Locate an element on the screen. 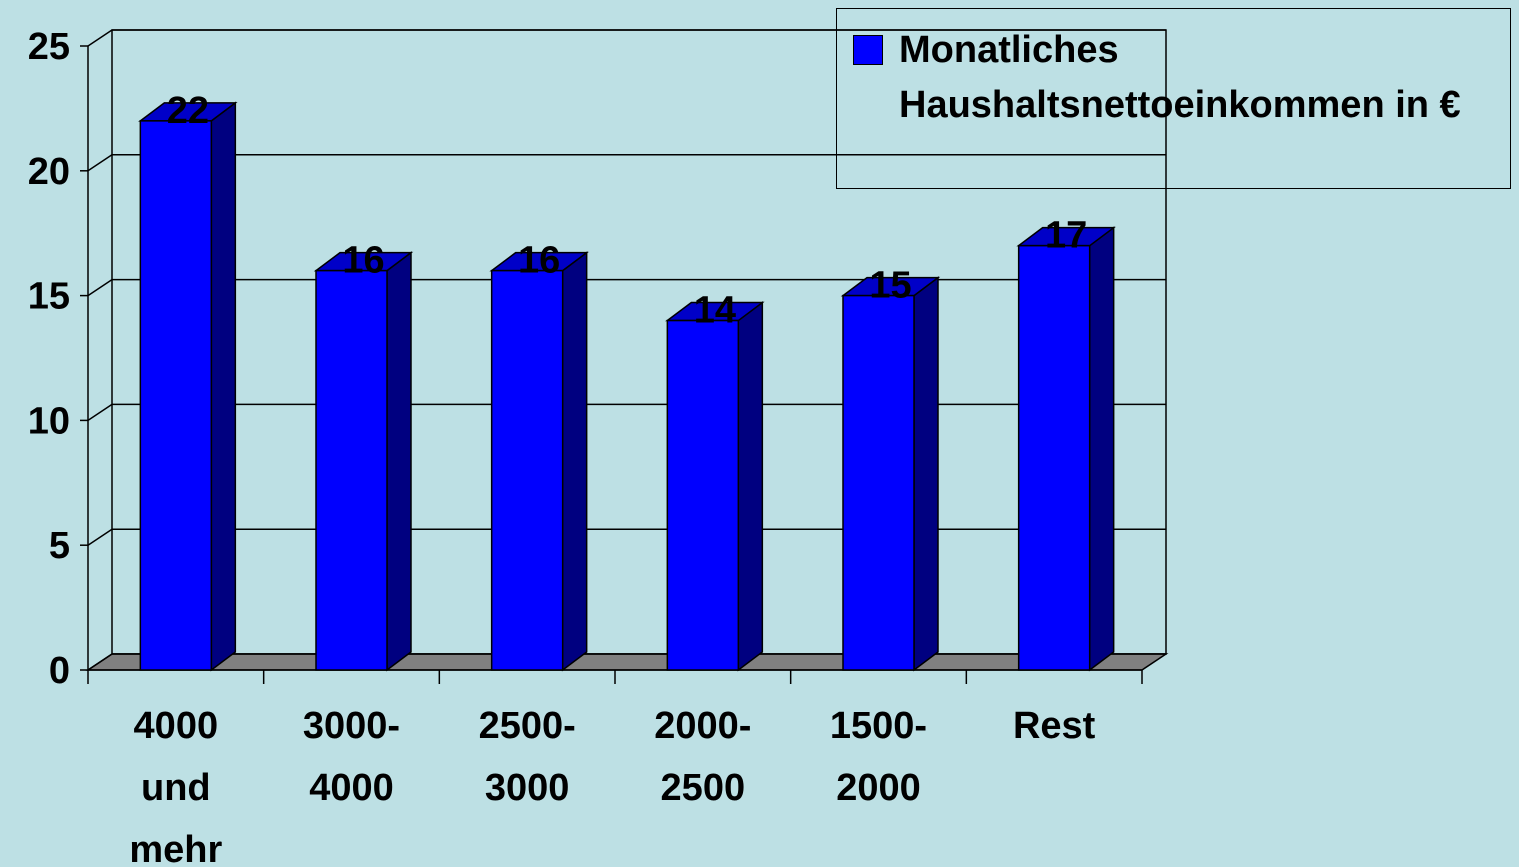 The height and width of the screenshot is (867, 1519). x-tick-label: 2000- 2500 is located at coordinates (702, 757).